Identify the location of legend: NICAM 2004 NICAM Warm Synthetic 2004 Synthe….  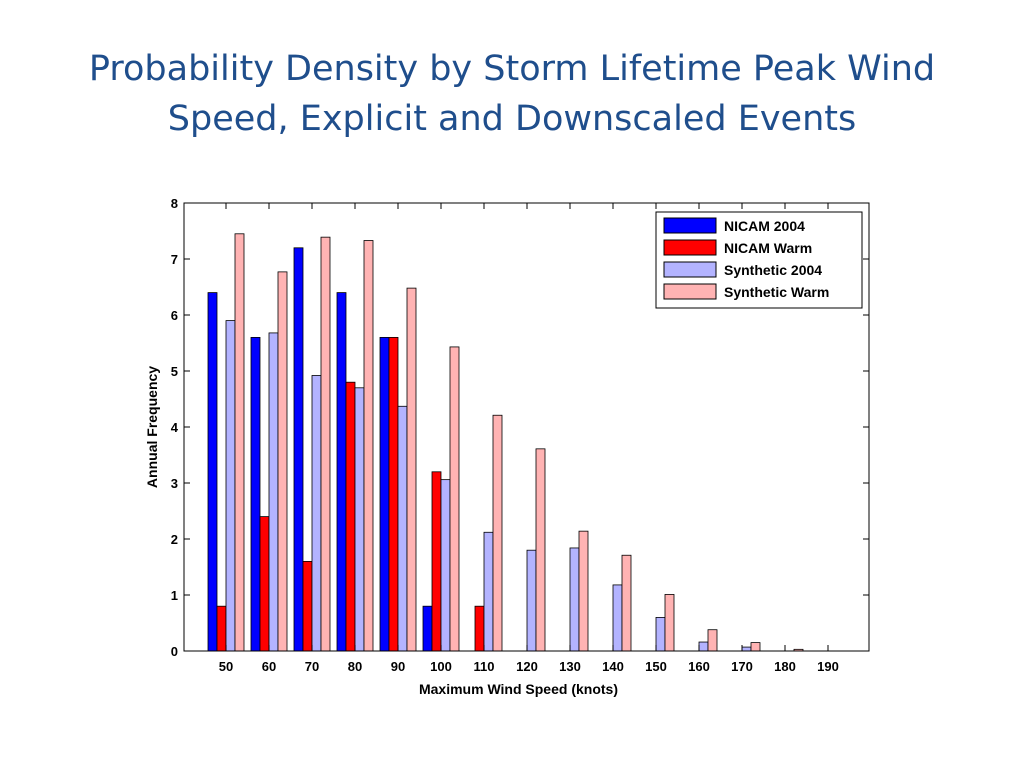
(759, 260).